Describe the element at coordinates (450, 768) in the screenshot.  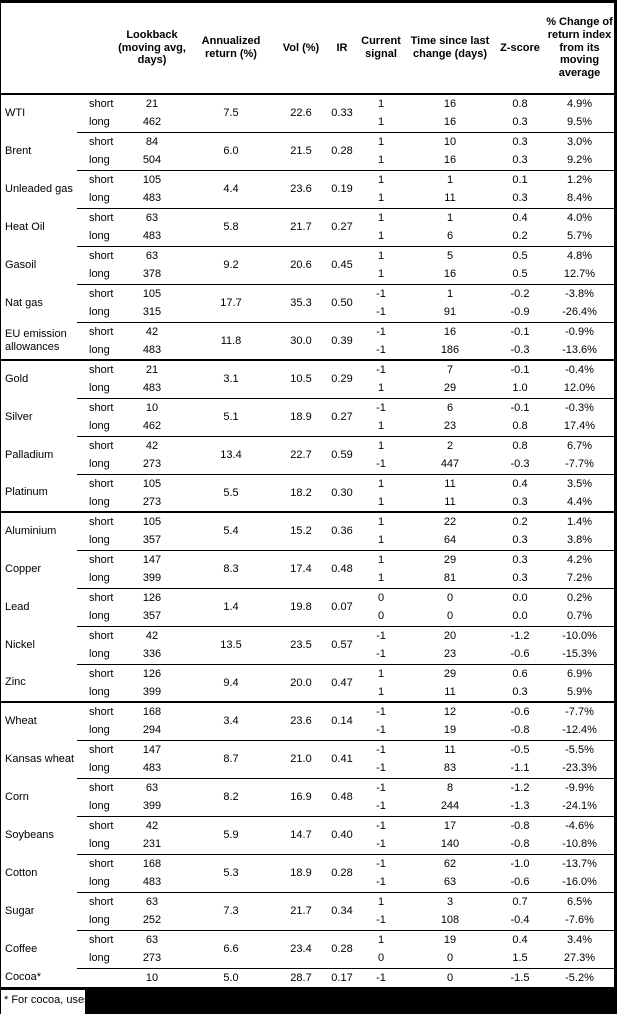
I see `days-since-change-value: 83` at that location.